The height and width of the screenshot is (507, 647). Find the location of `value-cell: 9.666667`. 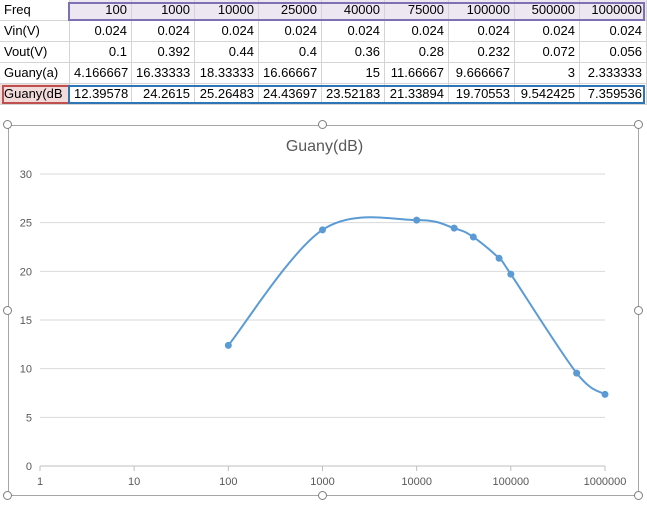

value-cell: 9.666667 is located at coordinates (482, 73).